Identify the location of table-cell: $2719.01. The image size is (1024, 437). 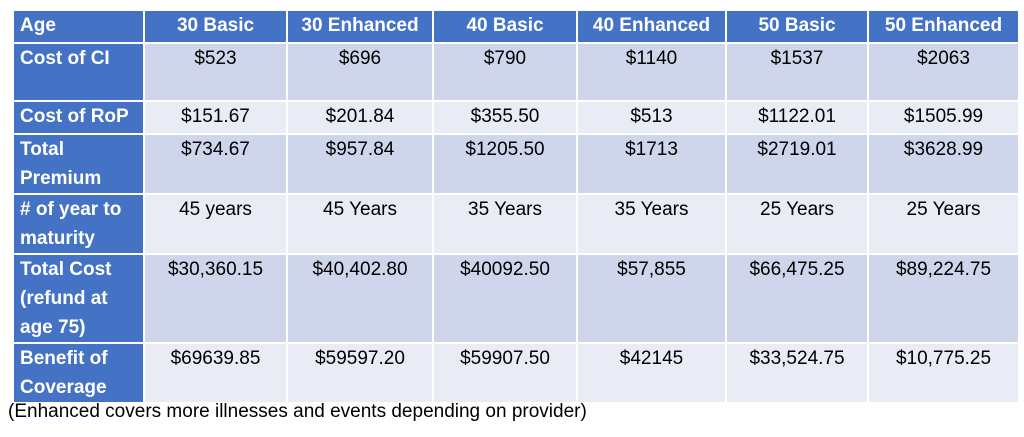
(797, 164).